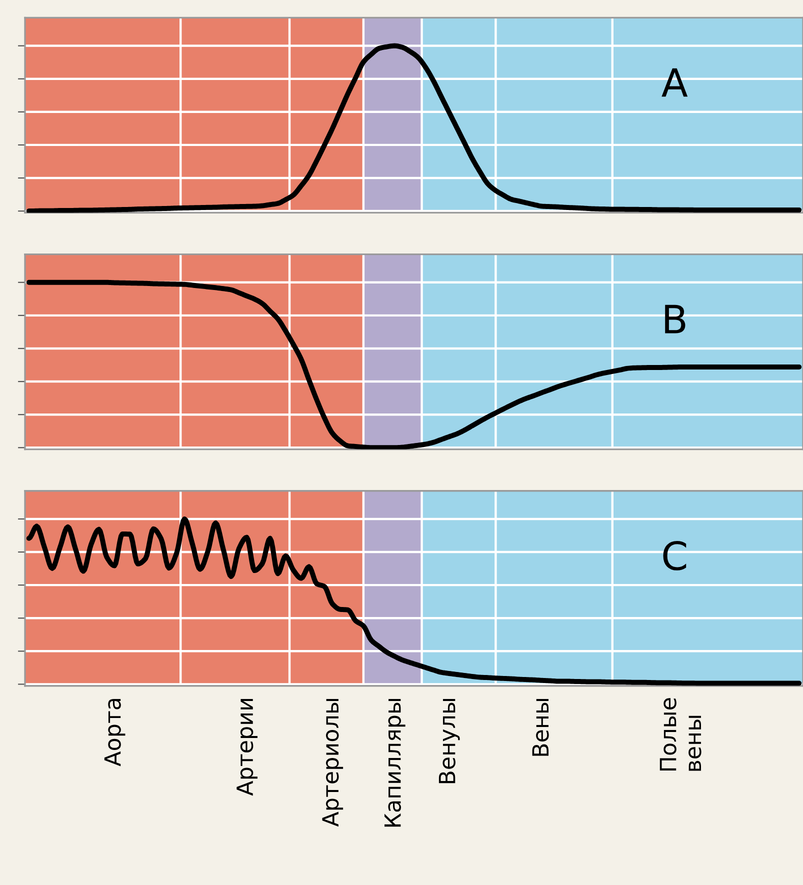  What do you see at coordinates (675, 319) in the screenshot?
I see `annotation: B` at bounding box center [675, 319].